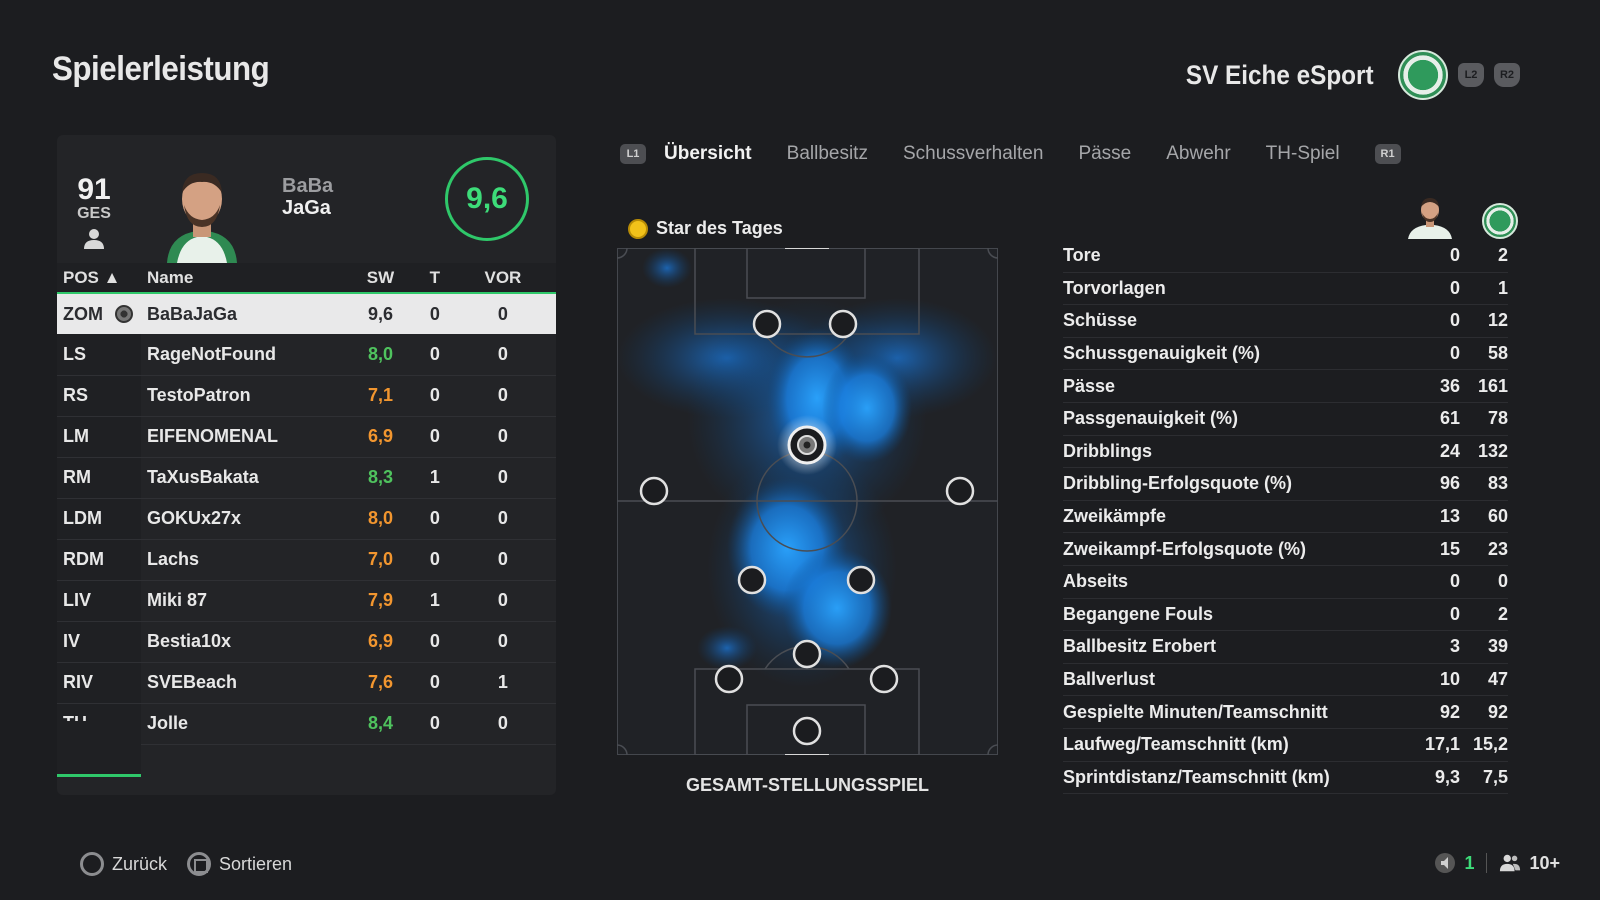  I want to click on l2-button-icon: L2, so click(1471, 75).